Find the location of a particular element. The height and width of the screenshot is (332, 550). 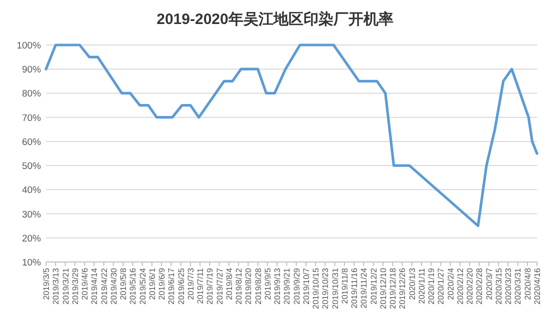

x-tick-label: 2019/12/26 is located at coordinates (403, 288).